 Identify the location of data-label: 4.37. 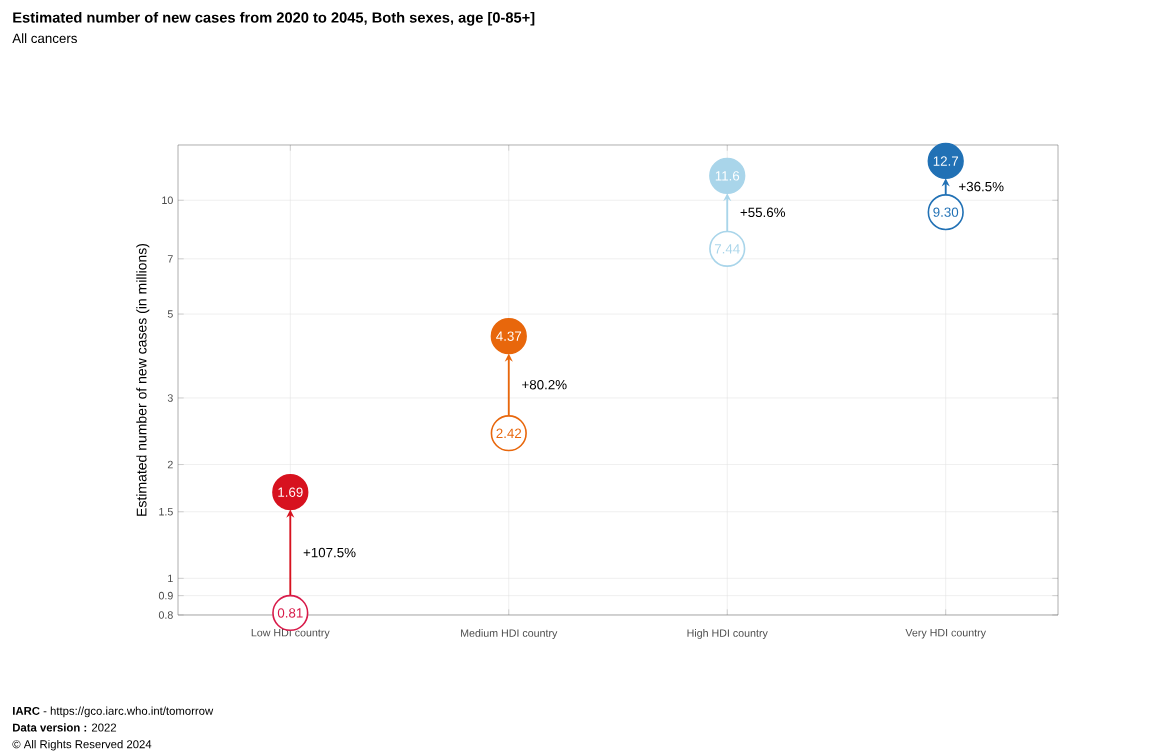
(509, 336).